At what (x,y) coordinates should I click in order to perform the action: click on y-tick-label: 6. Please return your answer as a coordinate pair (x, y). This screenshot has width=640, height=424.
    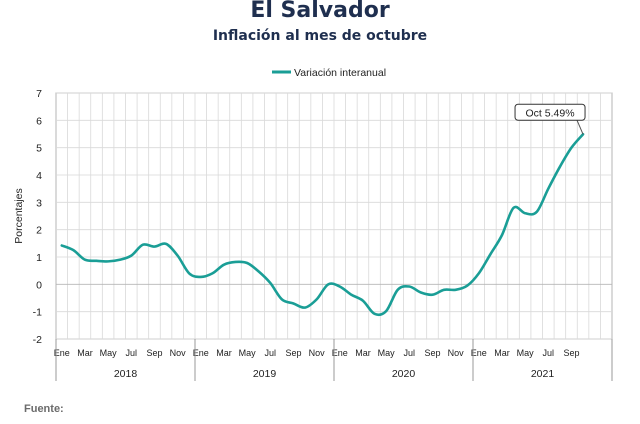
    Looking at the image, I should click on (39, 121).